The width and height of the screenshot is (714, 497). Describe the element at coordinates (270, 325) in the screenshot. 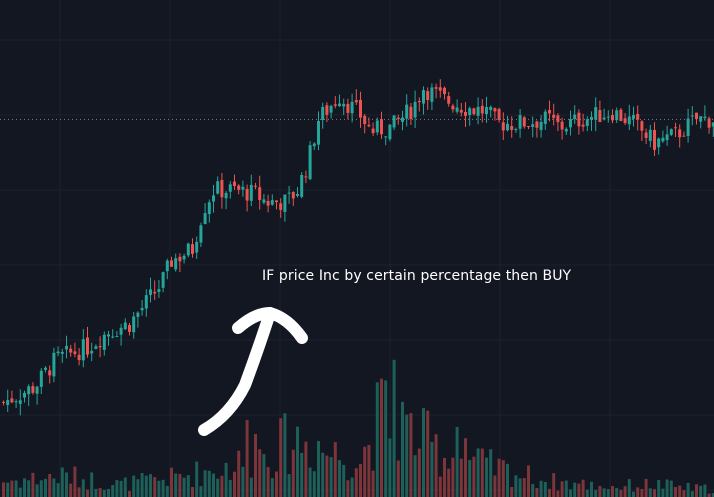

I see `arrow-head` at that location.